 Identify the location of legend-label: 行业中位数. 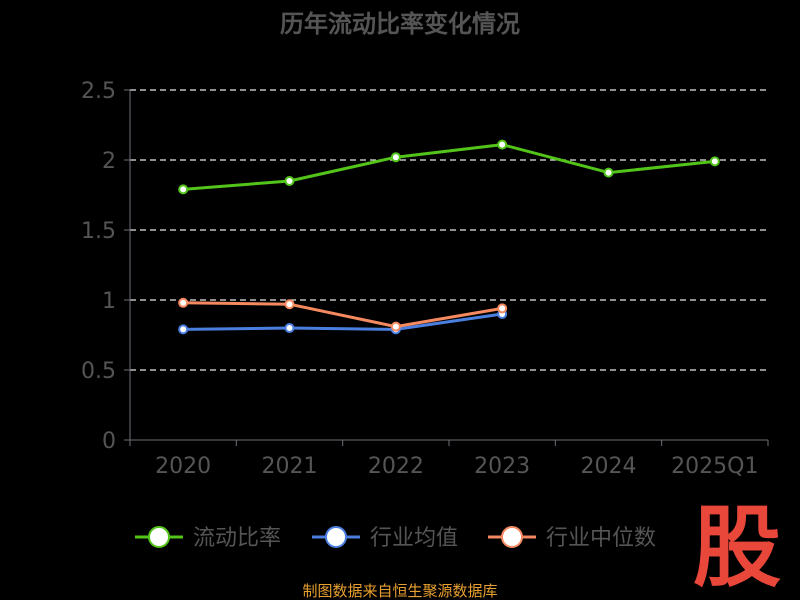
(601, 538).